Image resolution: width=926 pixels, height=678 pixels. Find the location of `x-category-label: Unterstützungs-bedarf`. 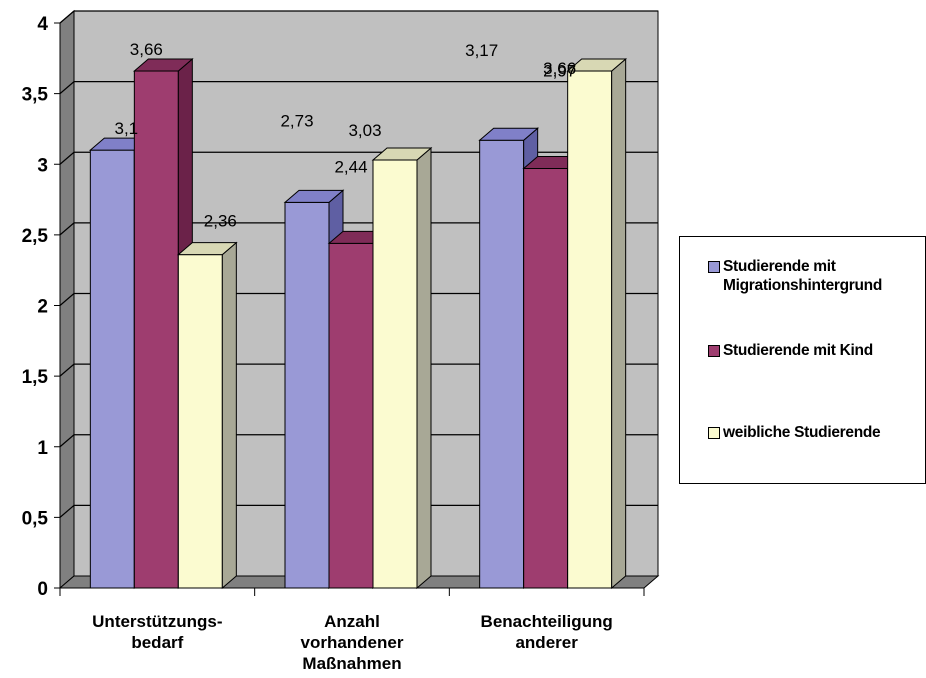

x-category-label: Unterstützungs-bedarf is located at coordinates (157, 632).